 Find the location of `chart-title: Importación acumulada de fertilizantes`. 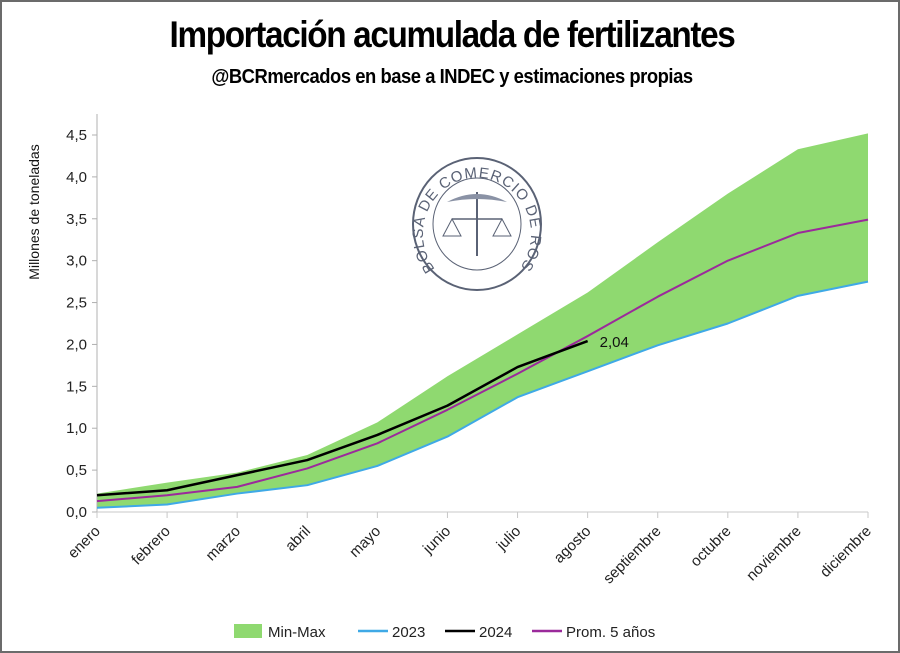

chart-title: Importación acumulada de fertilizantes is located at coordinates (452, 34).